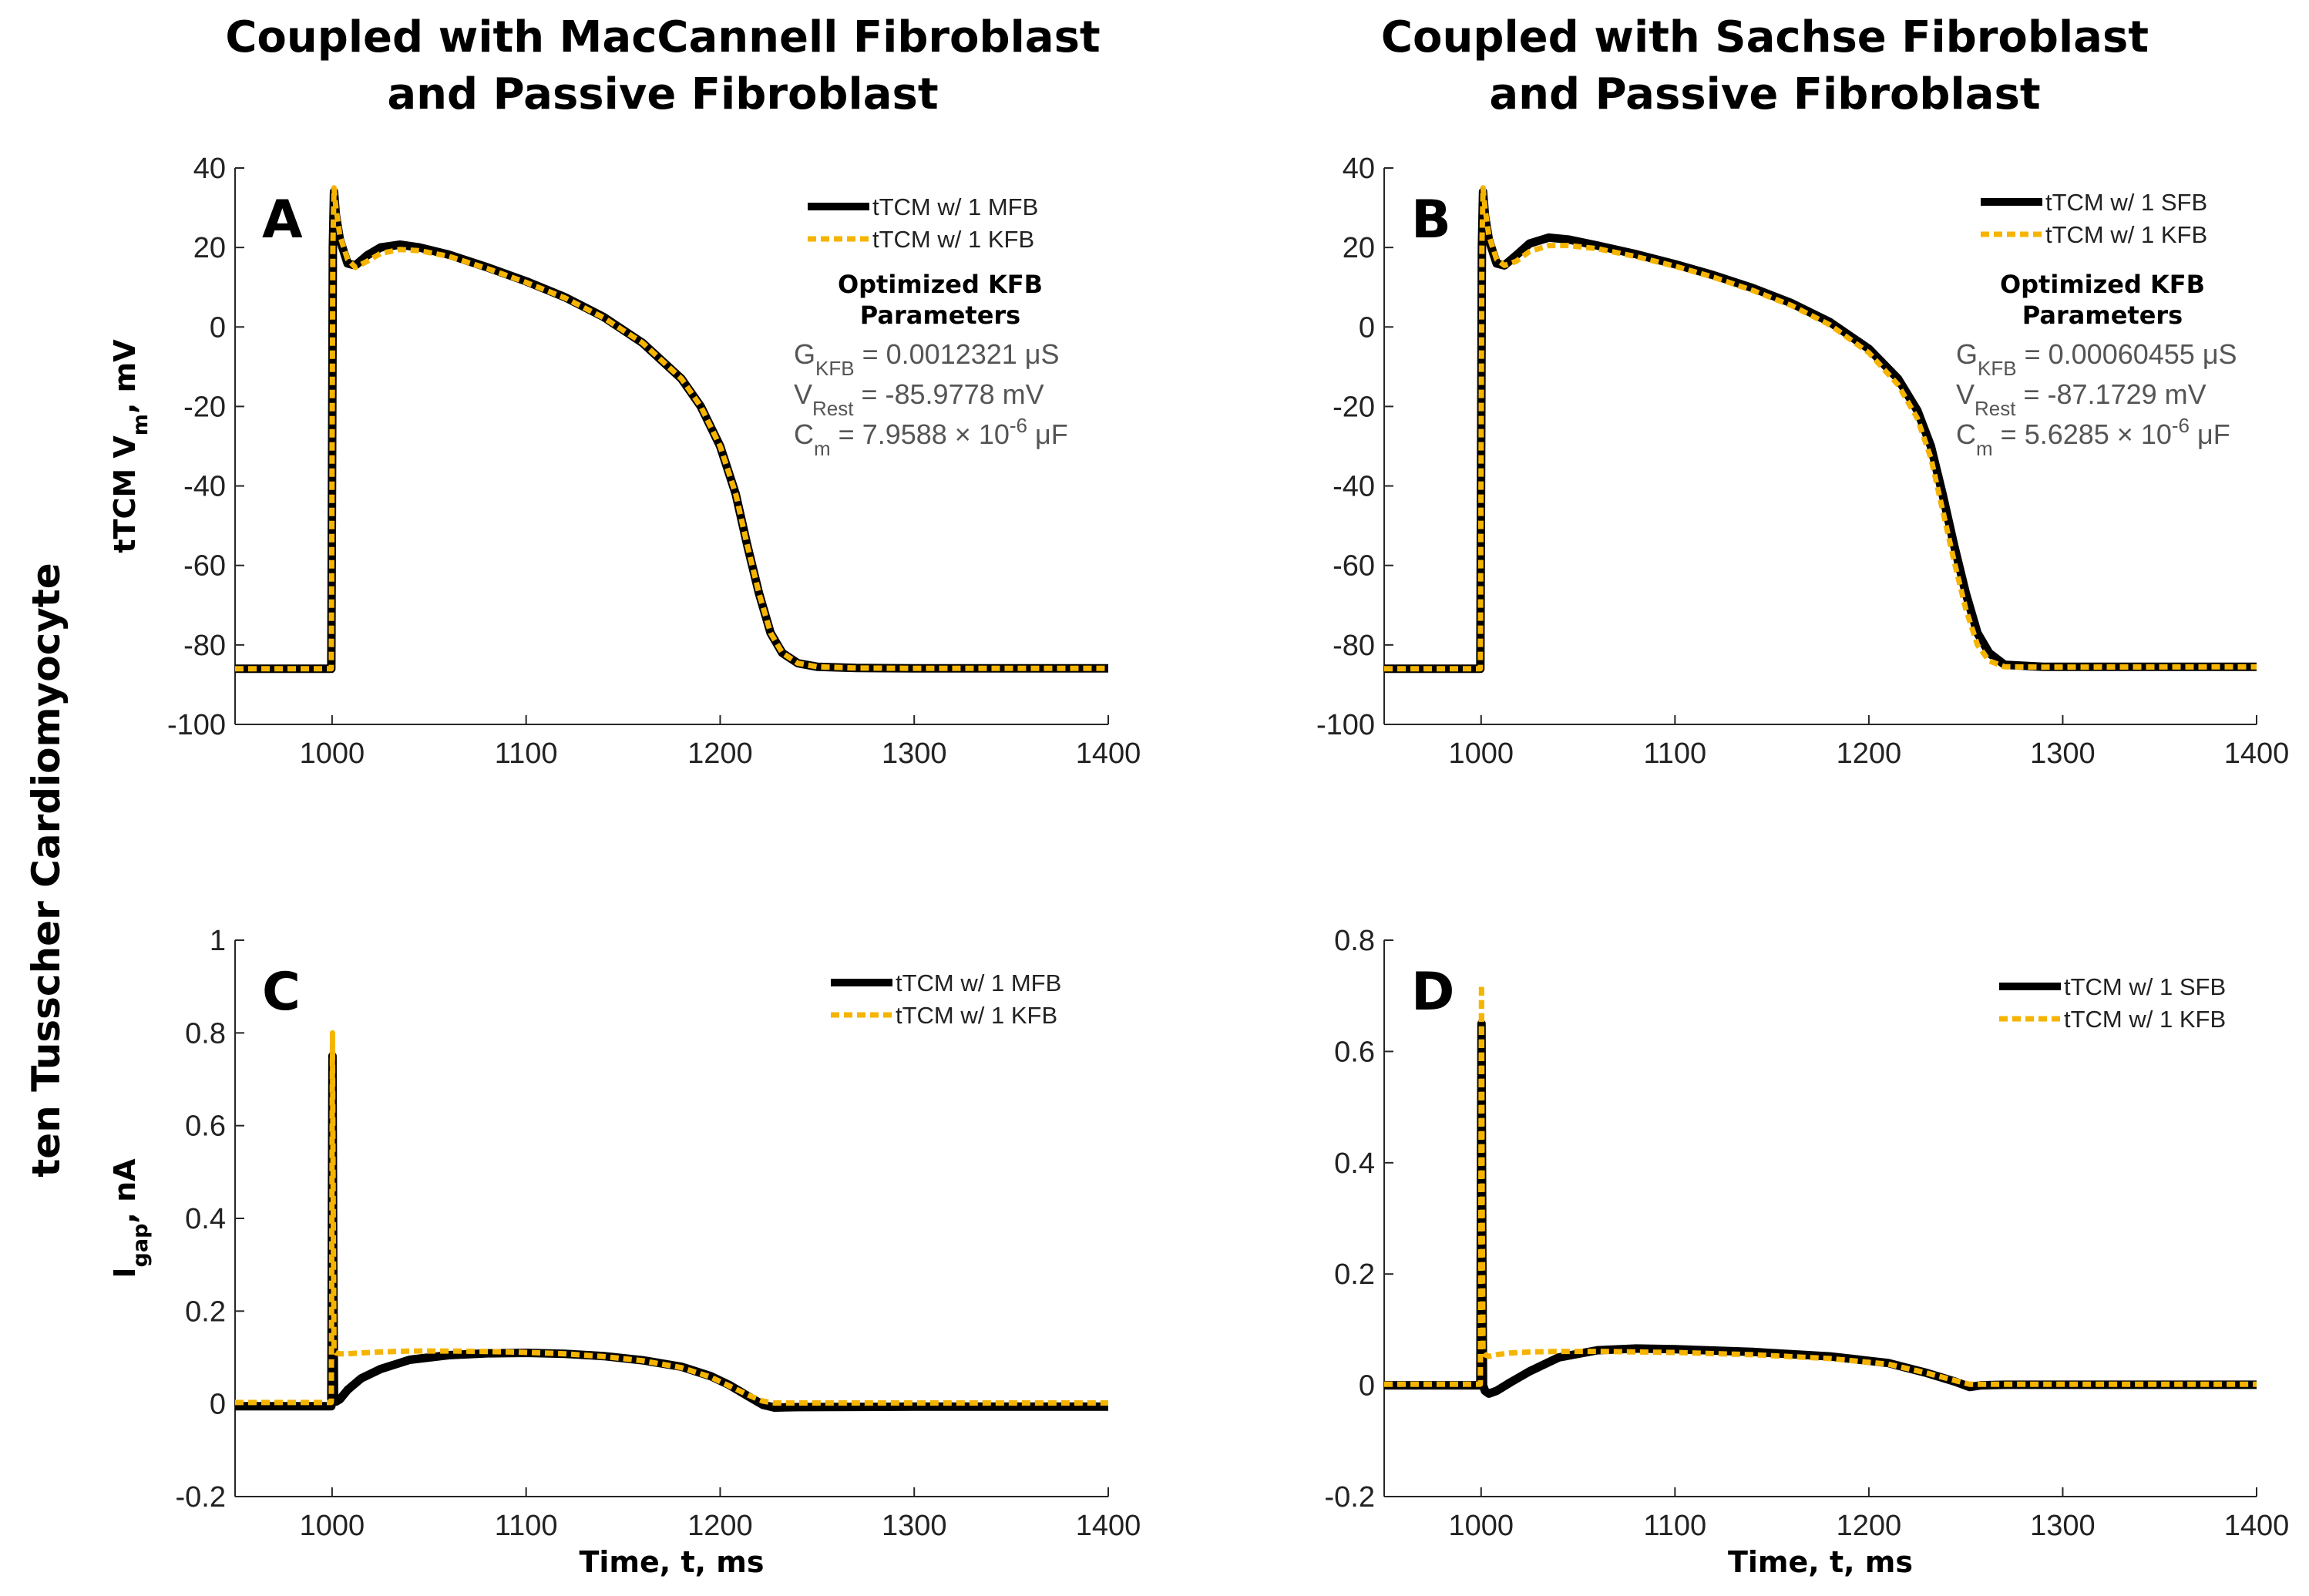 Image resolution: width=2309 pixels, height=1596 pixels. I want to click on panel-a-annotation-sym: V, so click(803, 394).